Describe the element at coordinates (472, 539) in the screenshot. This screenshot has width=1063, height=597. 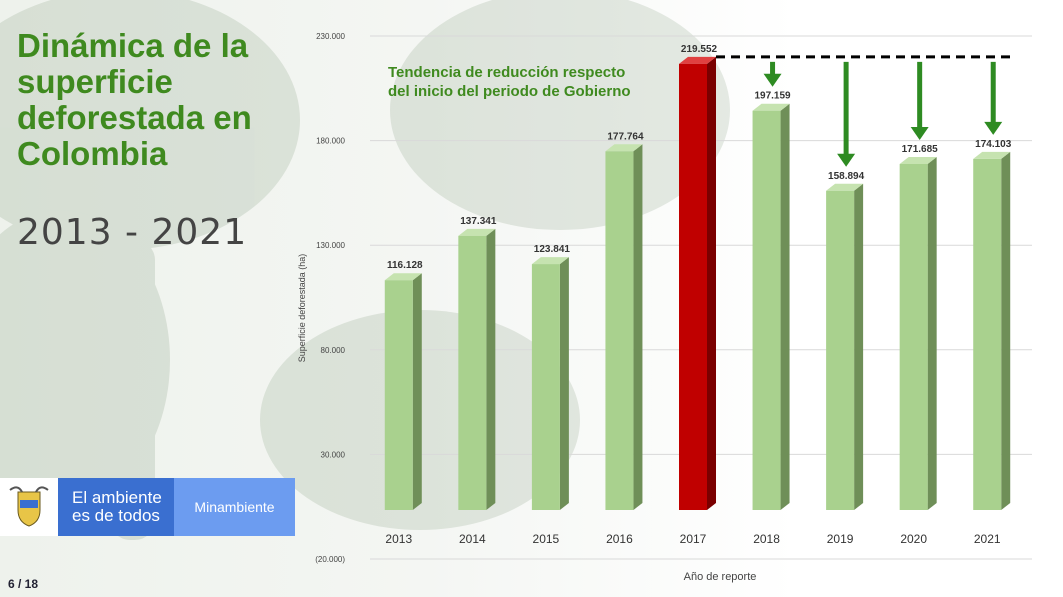
I see `x-tick-label-2014: 2014` at that location.